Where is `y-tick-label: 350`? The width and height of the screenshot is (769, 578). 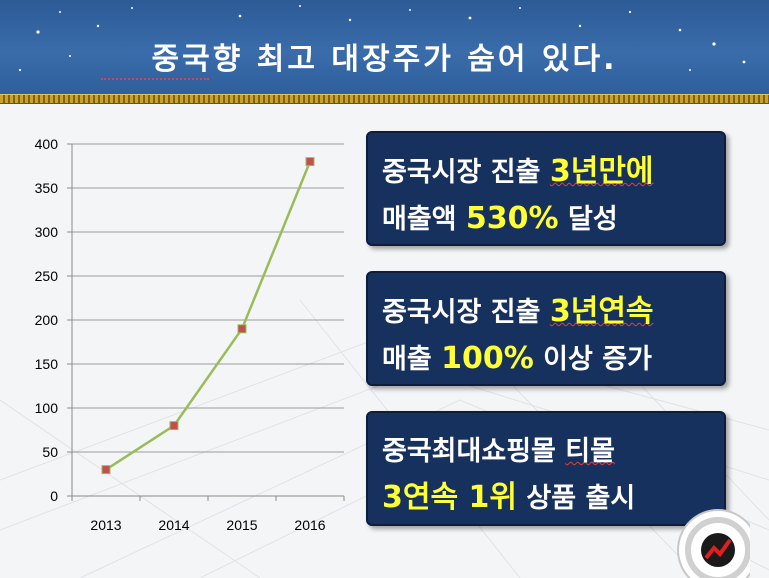 y-tick-label: 350 is located at coordinates (47, 188).